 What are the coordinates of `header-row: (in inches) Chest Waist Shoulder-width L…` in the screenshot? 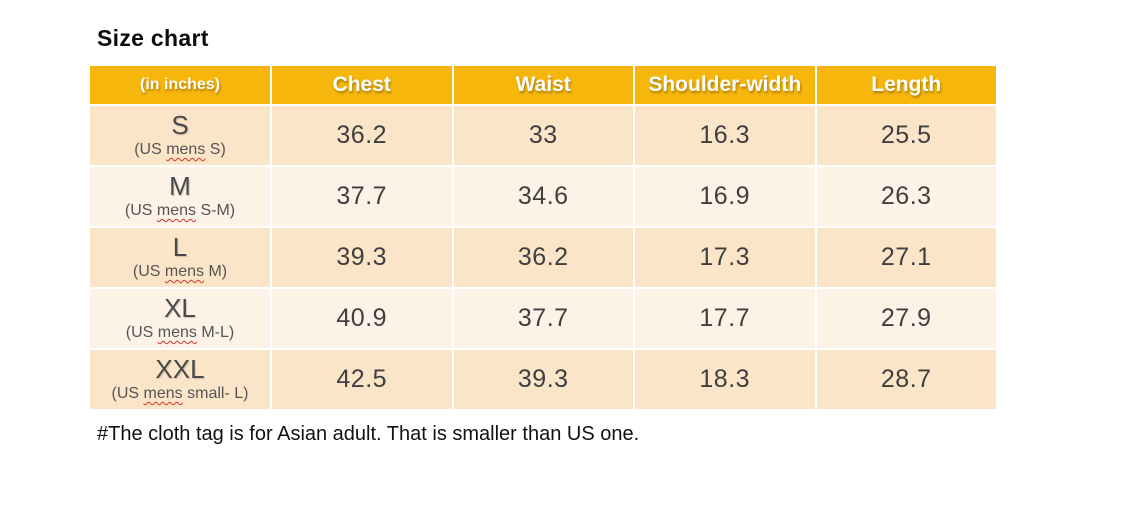 It's located at (543, 85).